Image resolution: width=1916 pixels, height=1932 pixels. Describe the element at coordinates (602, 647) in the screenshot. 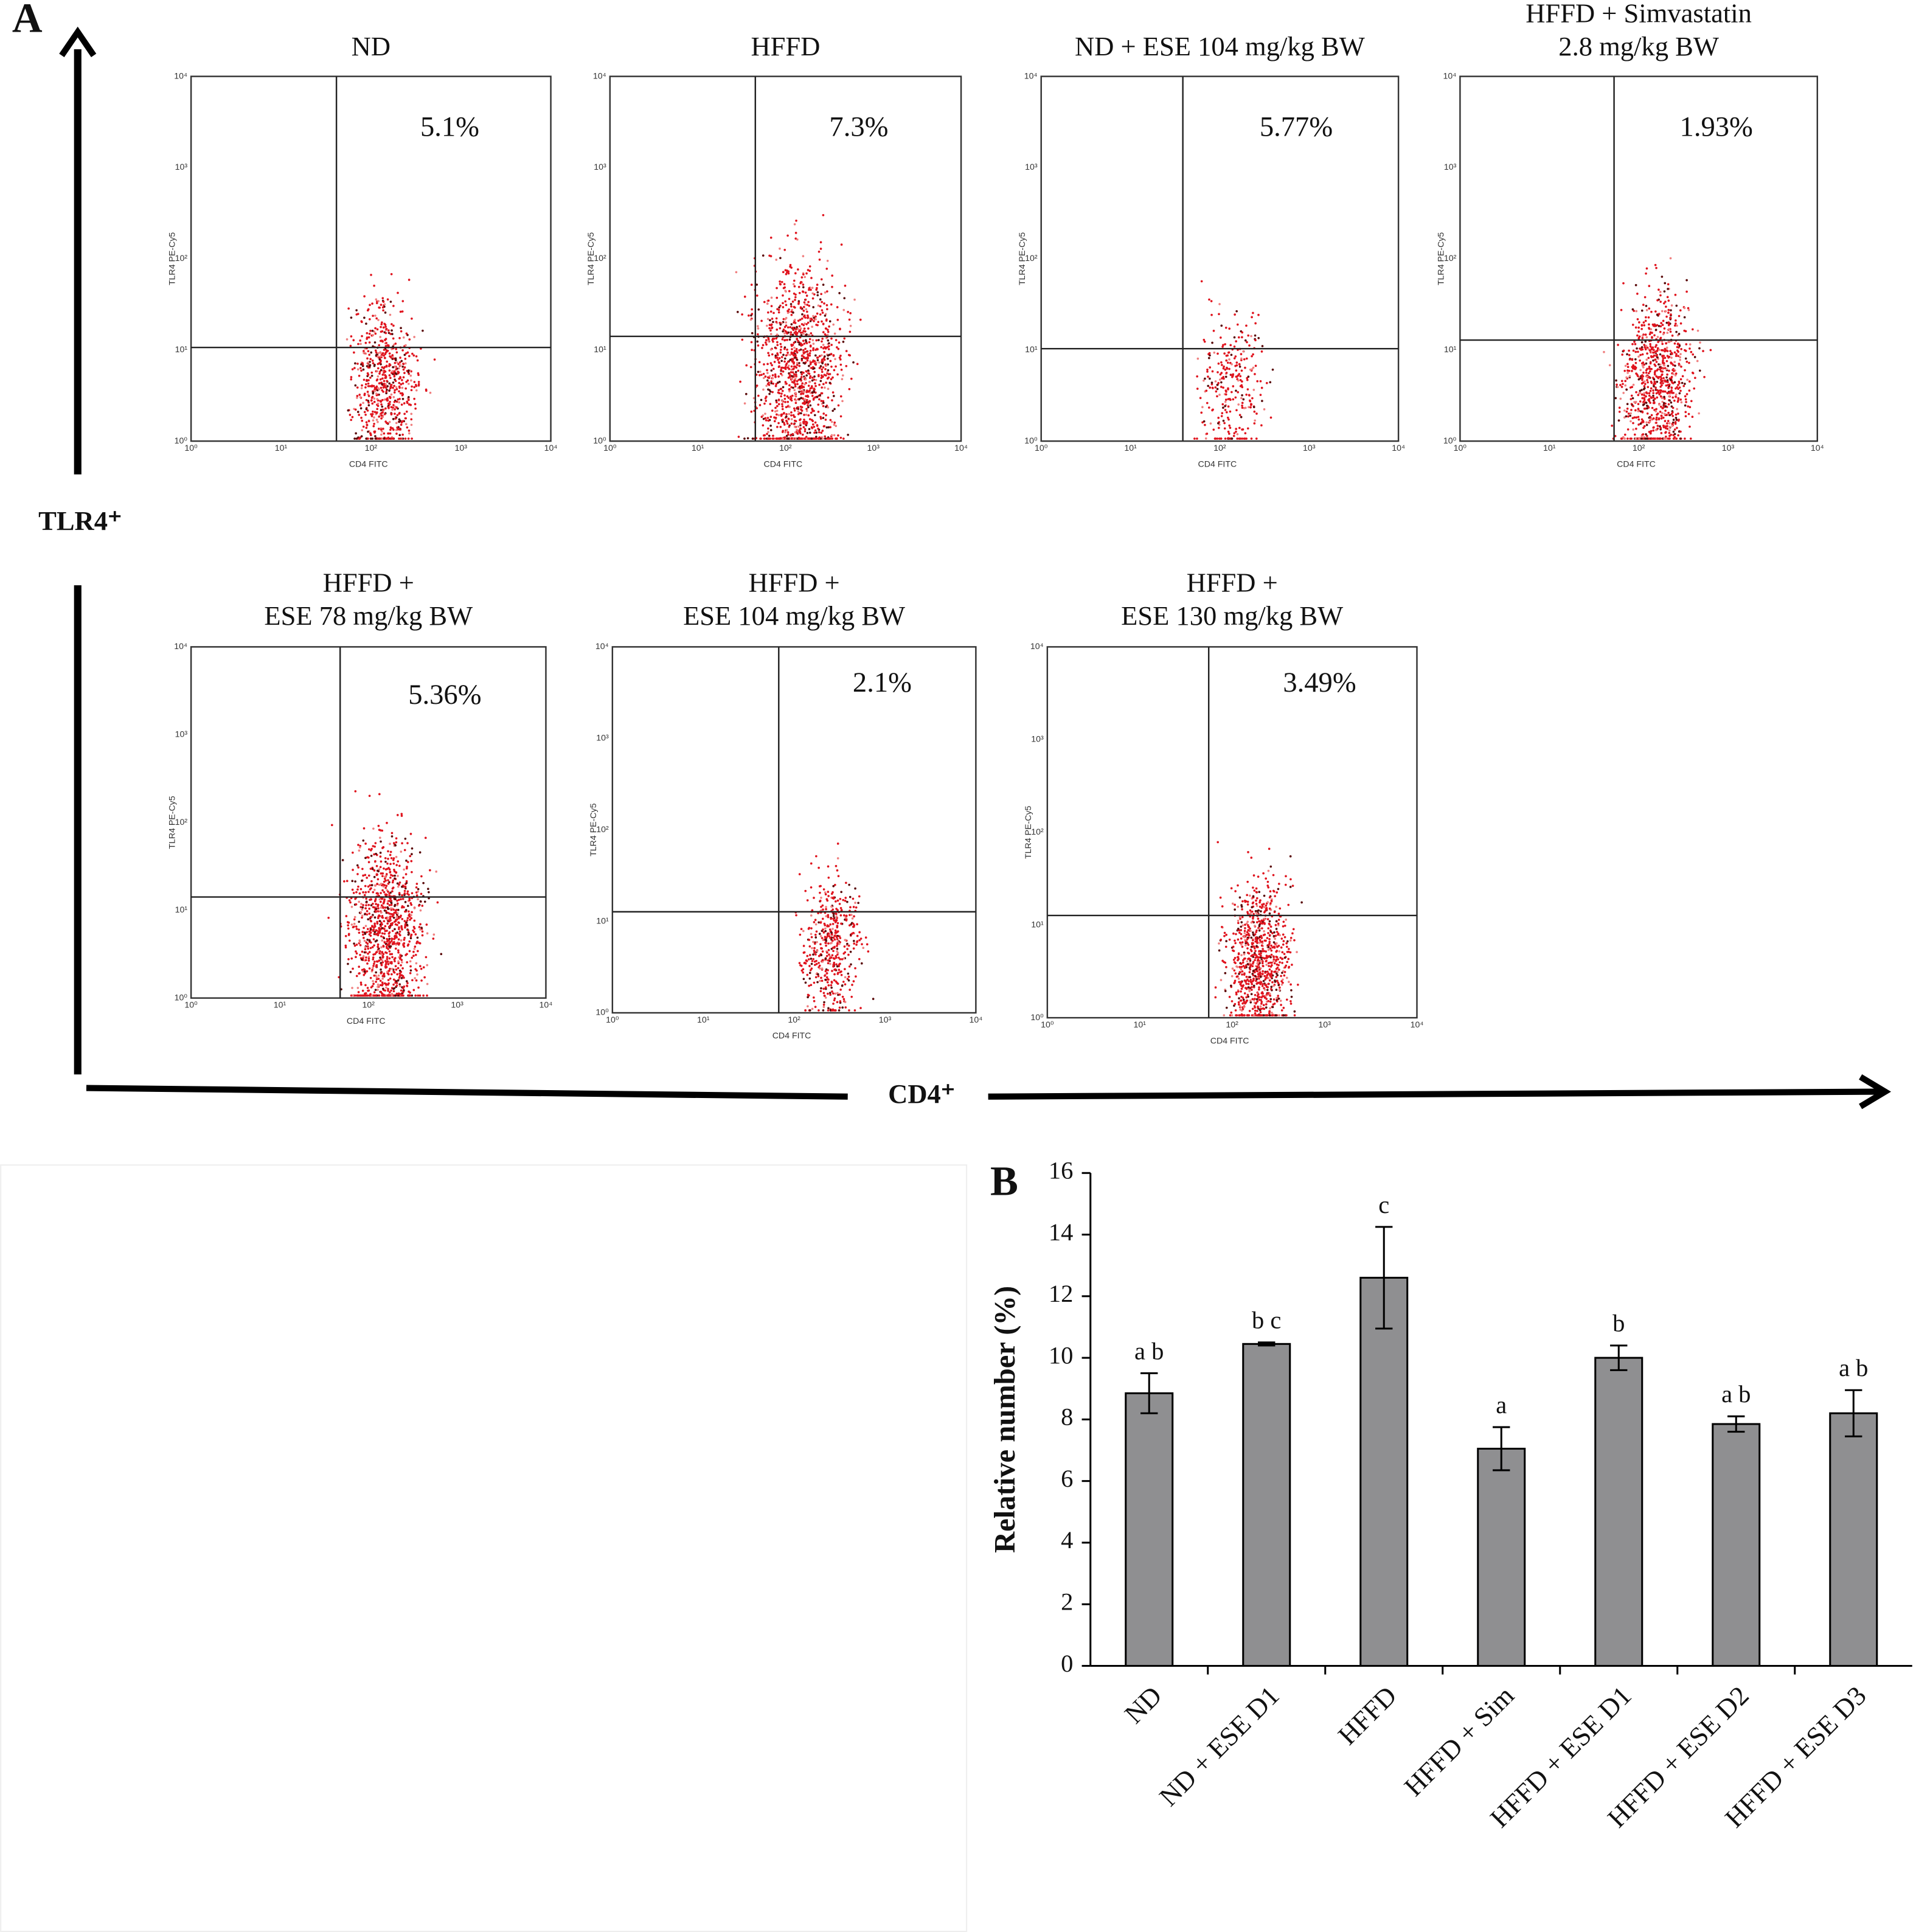

I see `plot-y-tick: 10⁴` at that location.